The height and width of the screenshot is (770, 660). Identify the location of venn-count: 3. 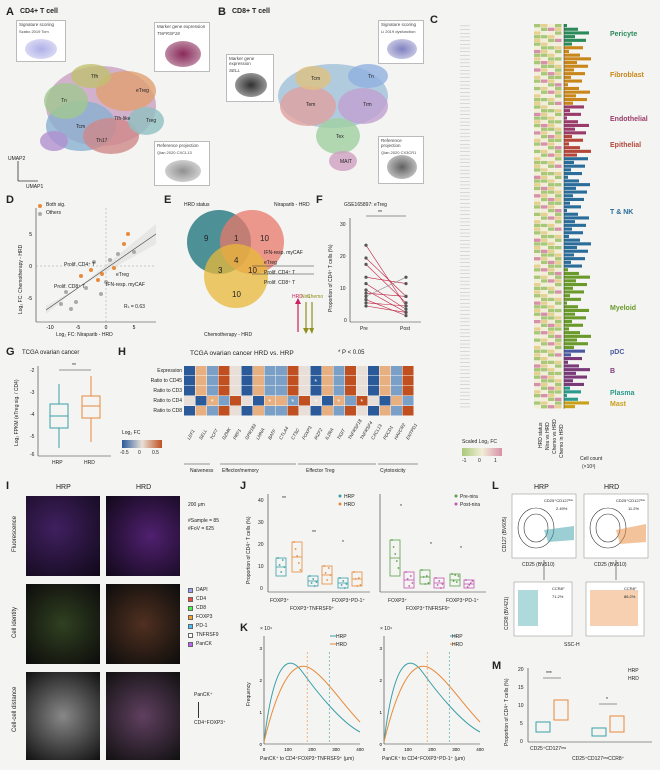
(220, 270).